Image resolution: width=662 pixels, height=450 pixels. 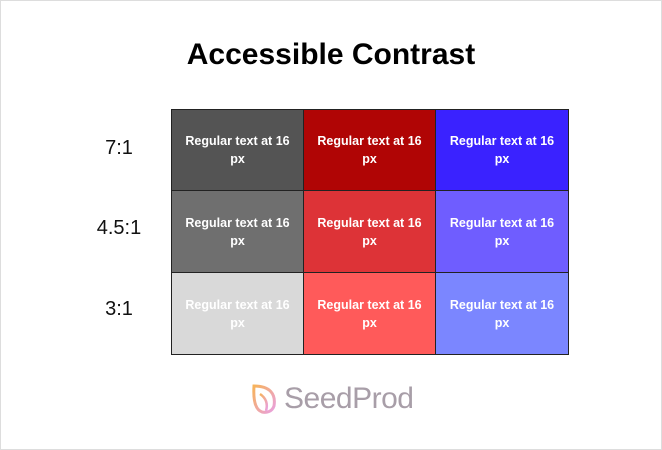 What do you see at coordinates (119, 228) in the screenshot?
I see `row-label-4-5-1: 4.5:1` at bounding box center [119, 228].